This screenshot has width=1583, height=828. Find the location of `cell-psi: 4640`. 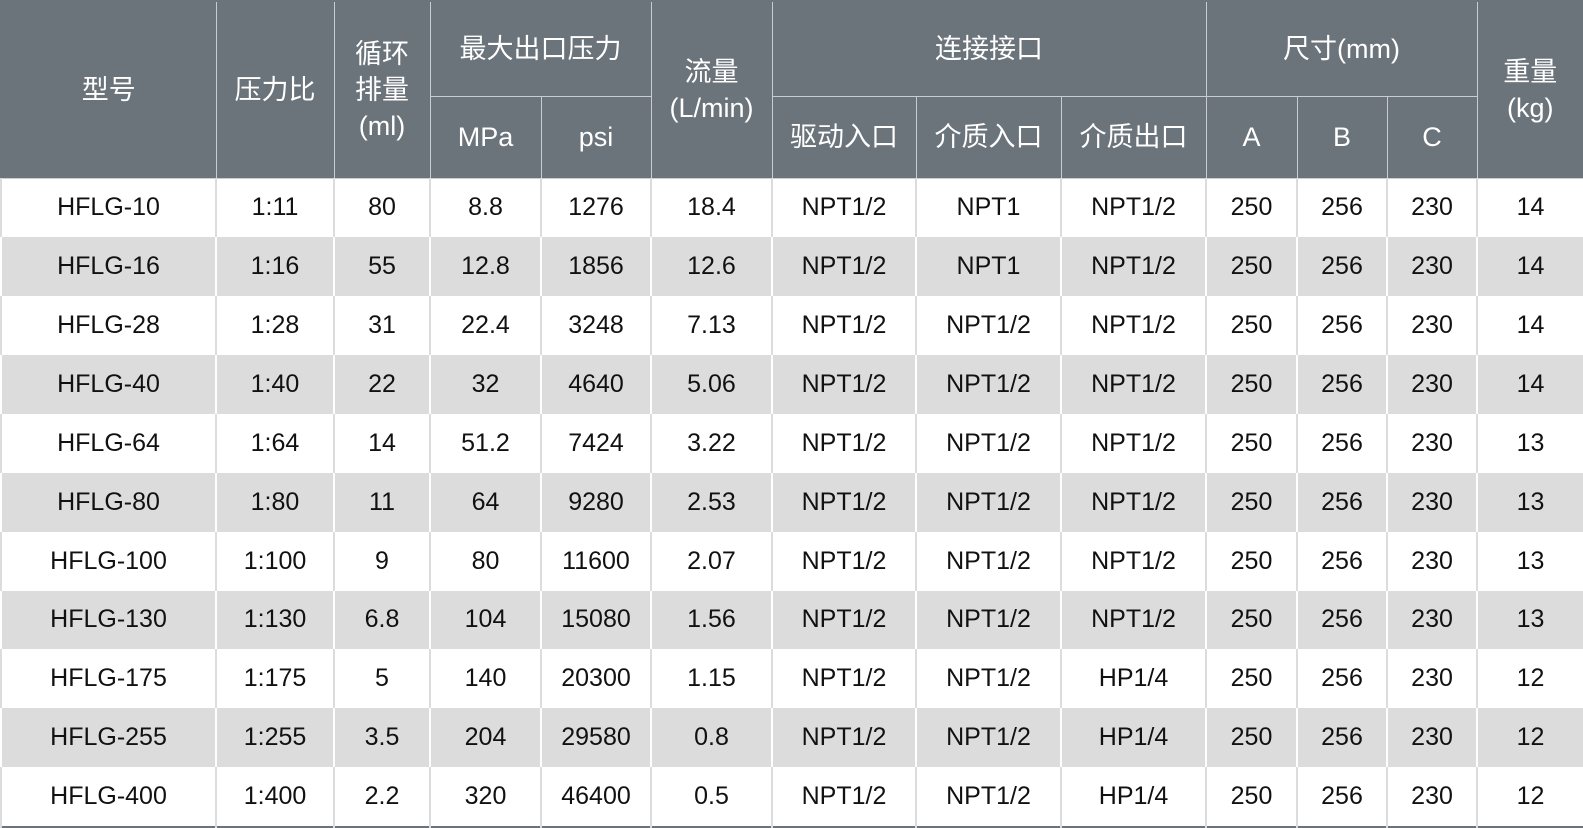

cell-psi: 4640 is located at coordinates (596, 384).